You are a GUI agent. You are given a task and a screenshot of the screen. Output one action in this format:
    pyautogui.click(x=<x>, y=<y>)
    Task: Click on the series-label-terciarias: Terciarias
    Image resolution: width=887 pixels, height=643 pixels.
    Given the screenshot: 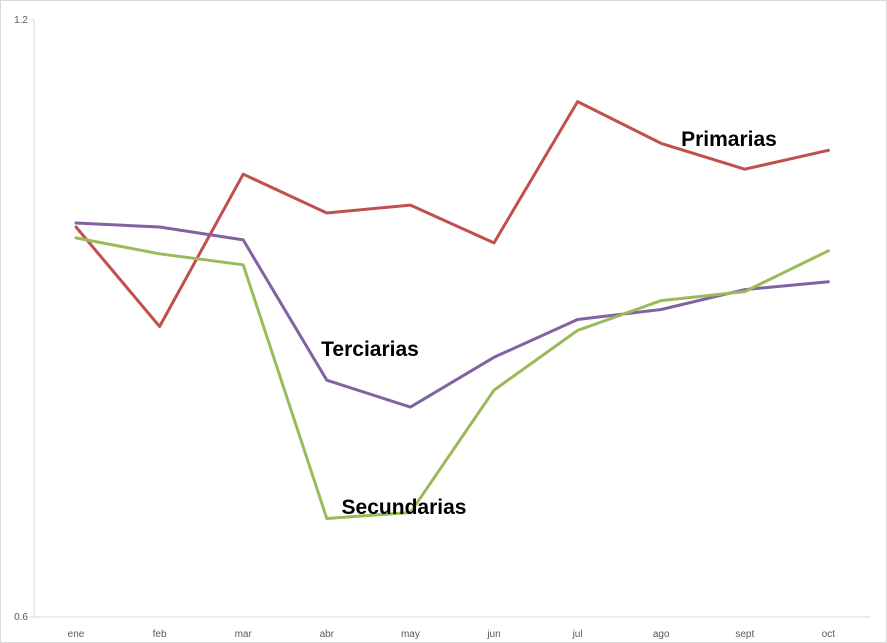 What is the action you would take?
    pyautogui.click(x=370, y=349)
    